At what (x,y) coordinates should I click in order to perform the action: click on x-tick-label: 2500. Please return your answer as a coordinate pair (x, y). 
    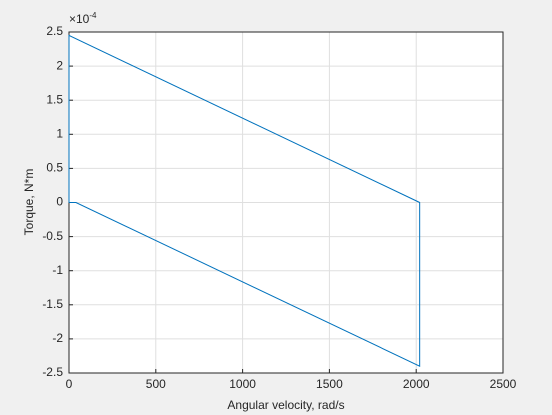
    Looking at the image, I should click on (503, 384).